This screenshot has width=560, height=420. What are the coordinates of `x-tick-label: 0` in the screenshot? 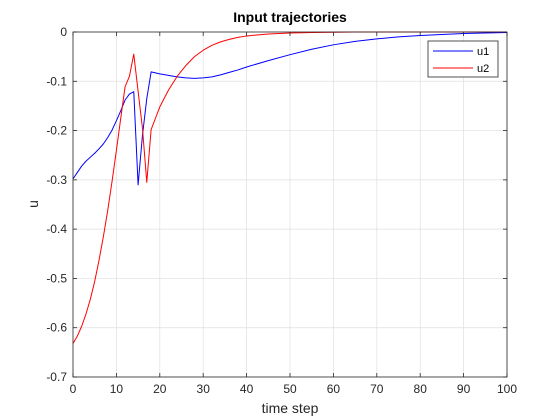 It's located at (73, 389).